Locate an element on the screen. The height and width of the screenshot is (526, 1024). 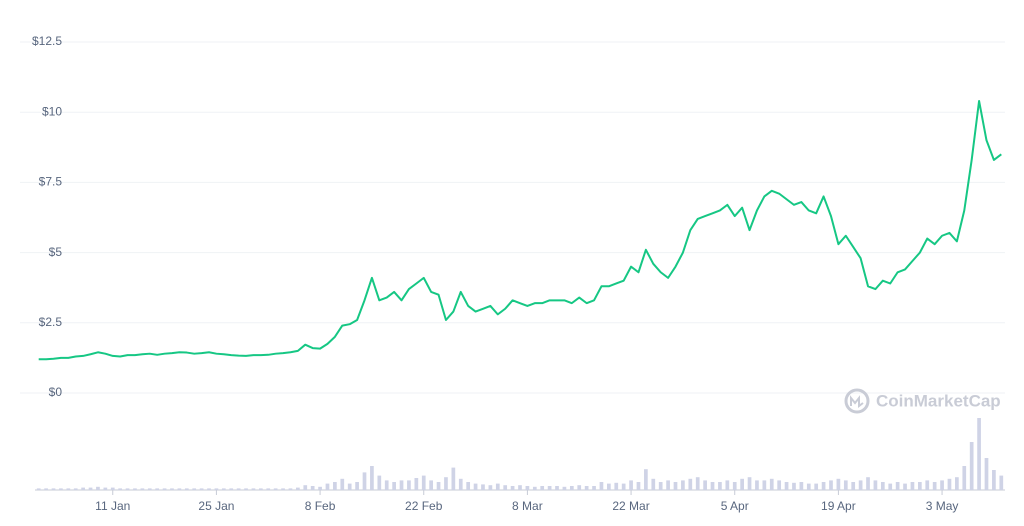
y-tick-label: $12.5 is located at coordinates (47, 41).